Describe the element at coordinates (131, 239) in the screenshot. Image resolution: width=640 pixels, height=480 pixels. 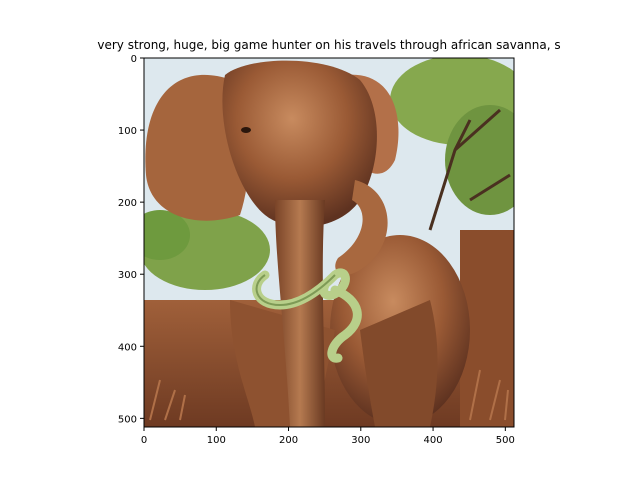
I see `y-axis: 0 100 200 300 400 500` at that location.